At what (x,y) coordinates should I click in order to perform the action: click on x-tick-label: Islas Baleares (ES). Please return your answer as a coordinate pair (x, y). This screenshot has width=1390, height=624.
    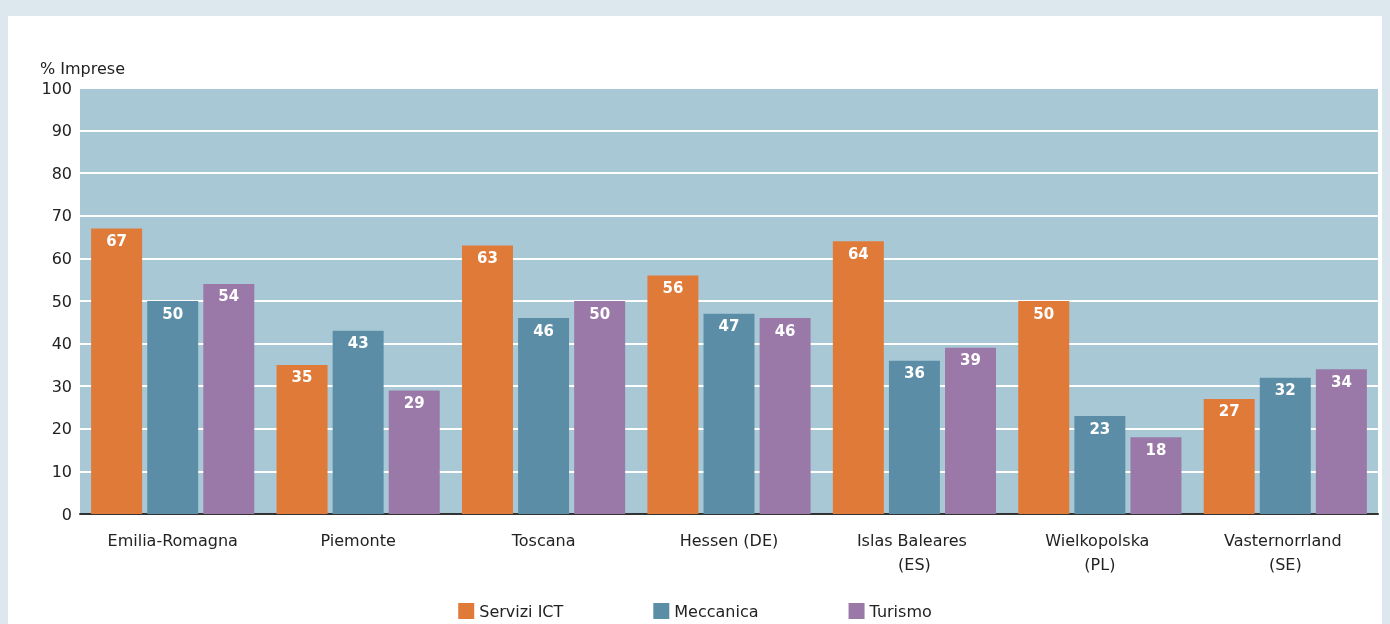
    Looking at the image, I should click on (914, 552).